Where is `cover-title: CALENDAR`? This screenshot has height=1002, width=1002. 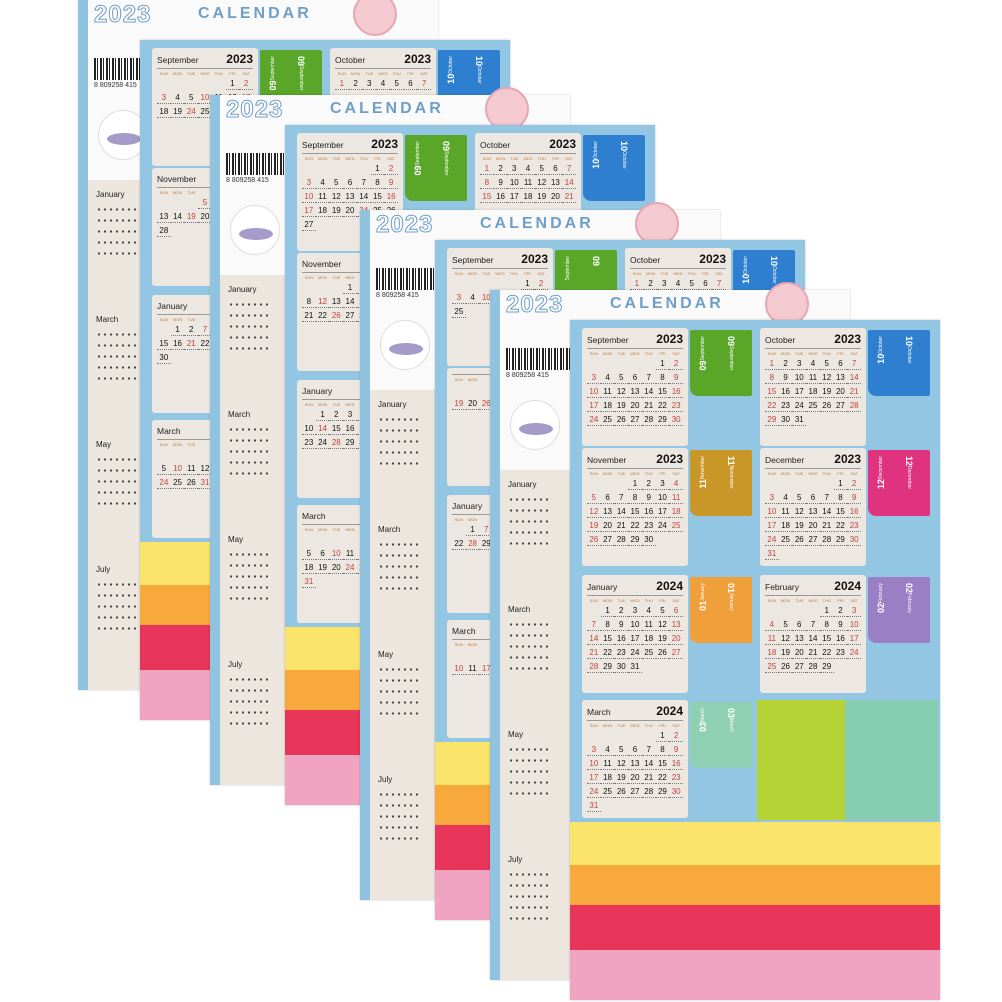
cover-title: CALENDAR is located at coordinates (537, 223).